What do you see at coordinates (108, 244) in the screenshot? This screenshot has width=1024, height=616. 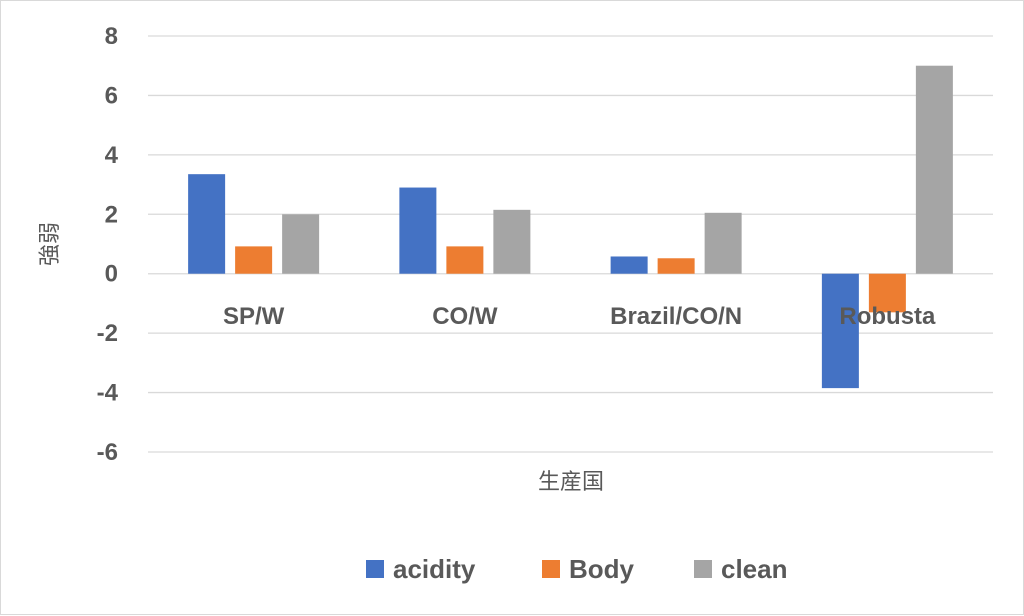 I see `y-axis-ticks: 8 6 4 2 0 -2 -4 -6` at bounding box center [108, 244].